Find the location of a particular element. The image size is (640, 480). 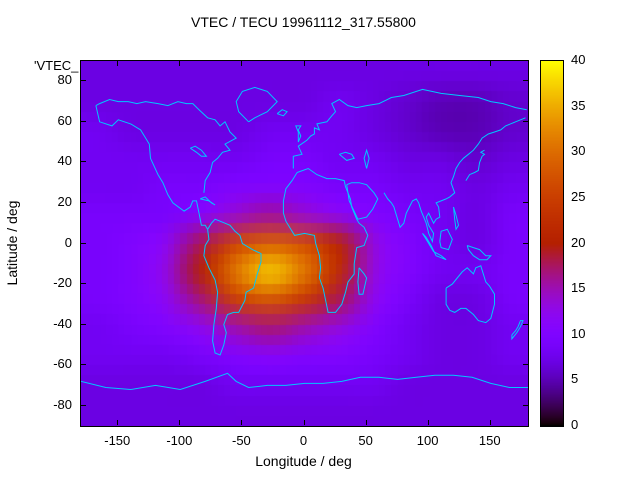

x-axis-label: Longitude / deg is located at coordinates (303, 461).